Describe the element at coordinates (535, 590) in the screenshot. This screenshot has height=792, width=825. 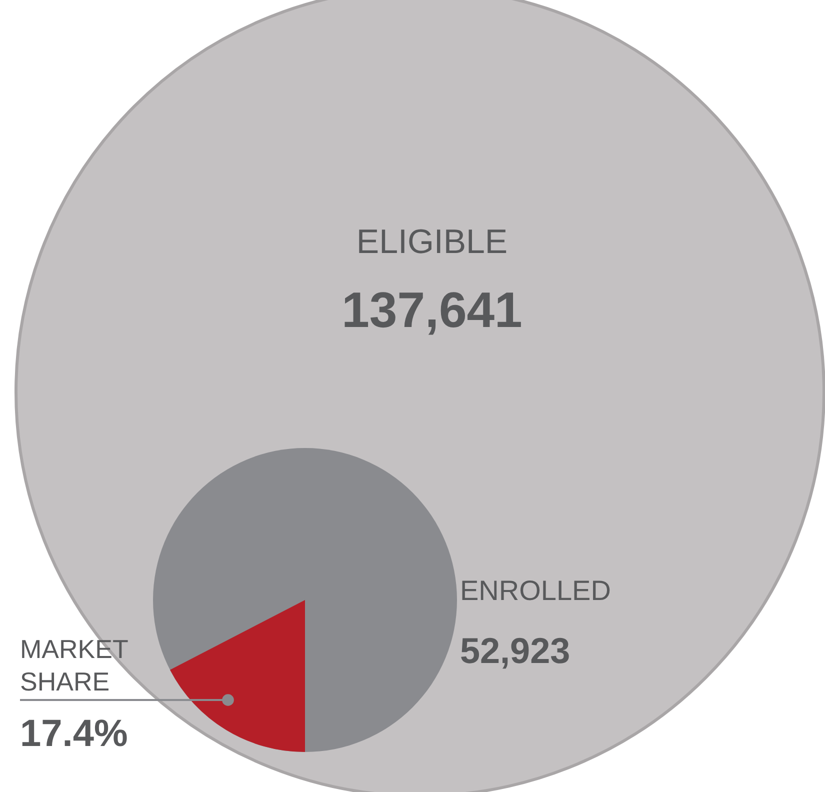
I see `category-label: ENROLLED` at that location.